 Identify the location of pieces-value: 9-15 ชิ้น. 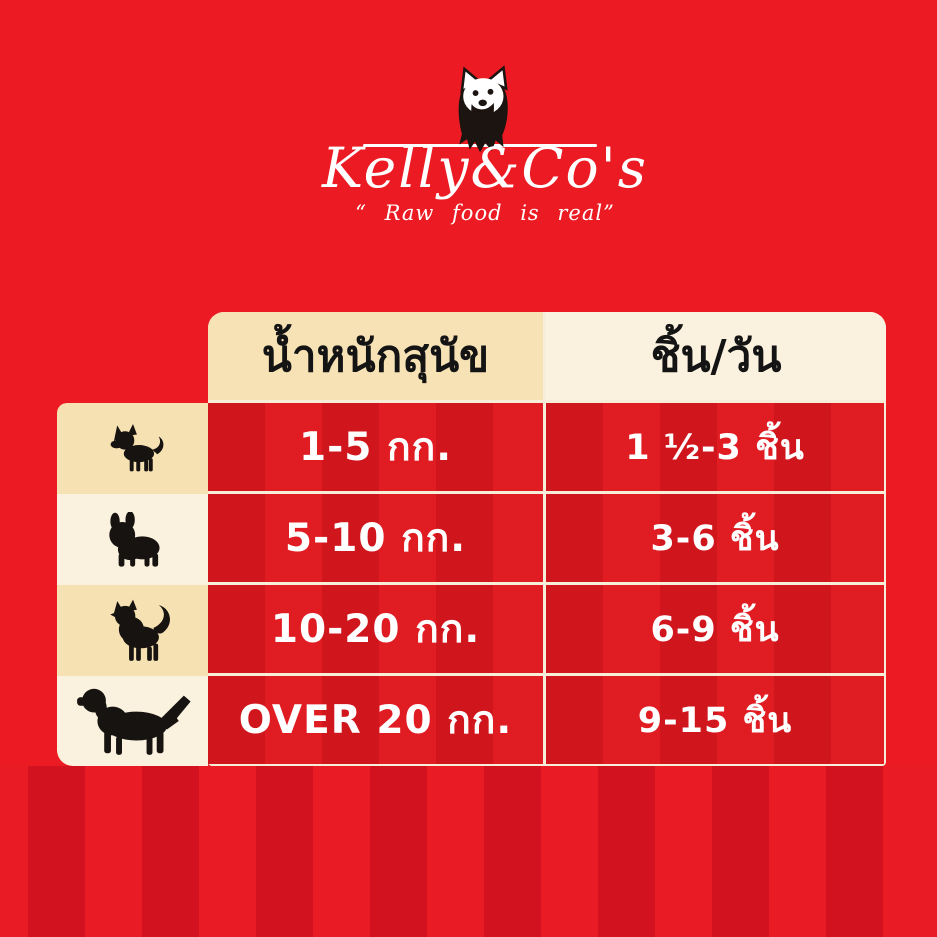
(715, 720).